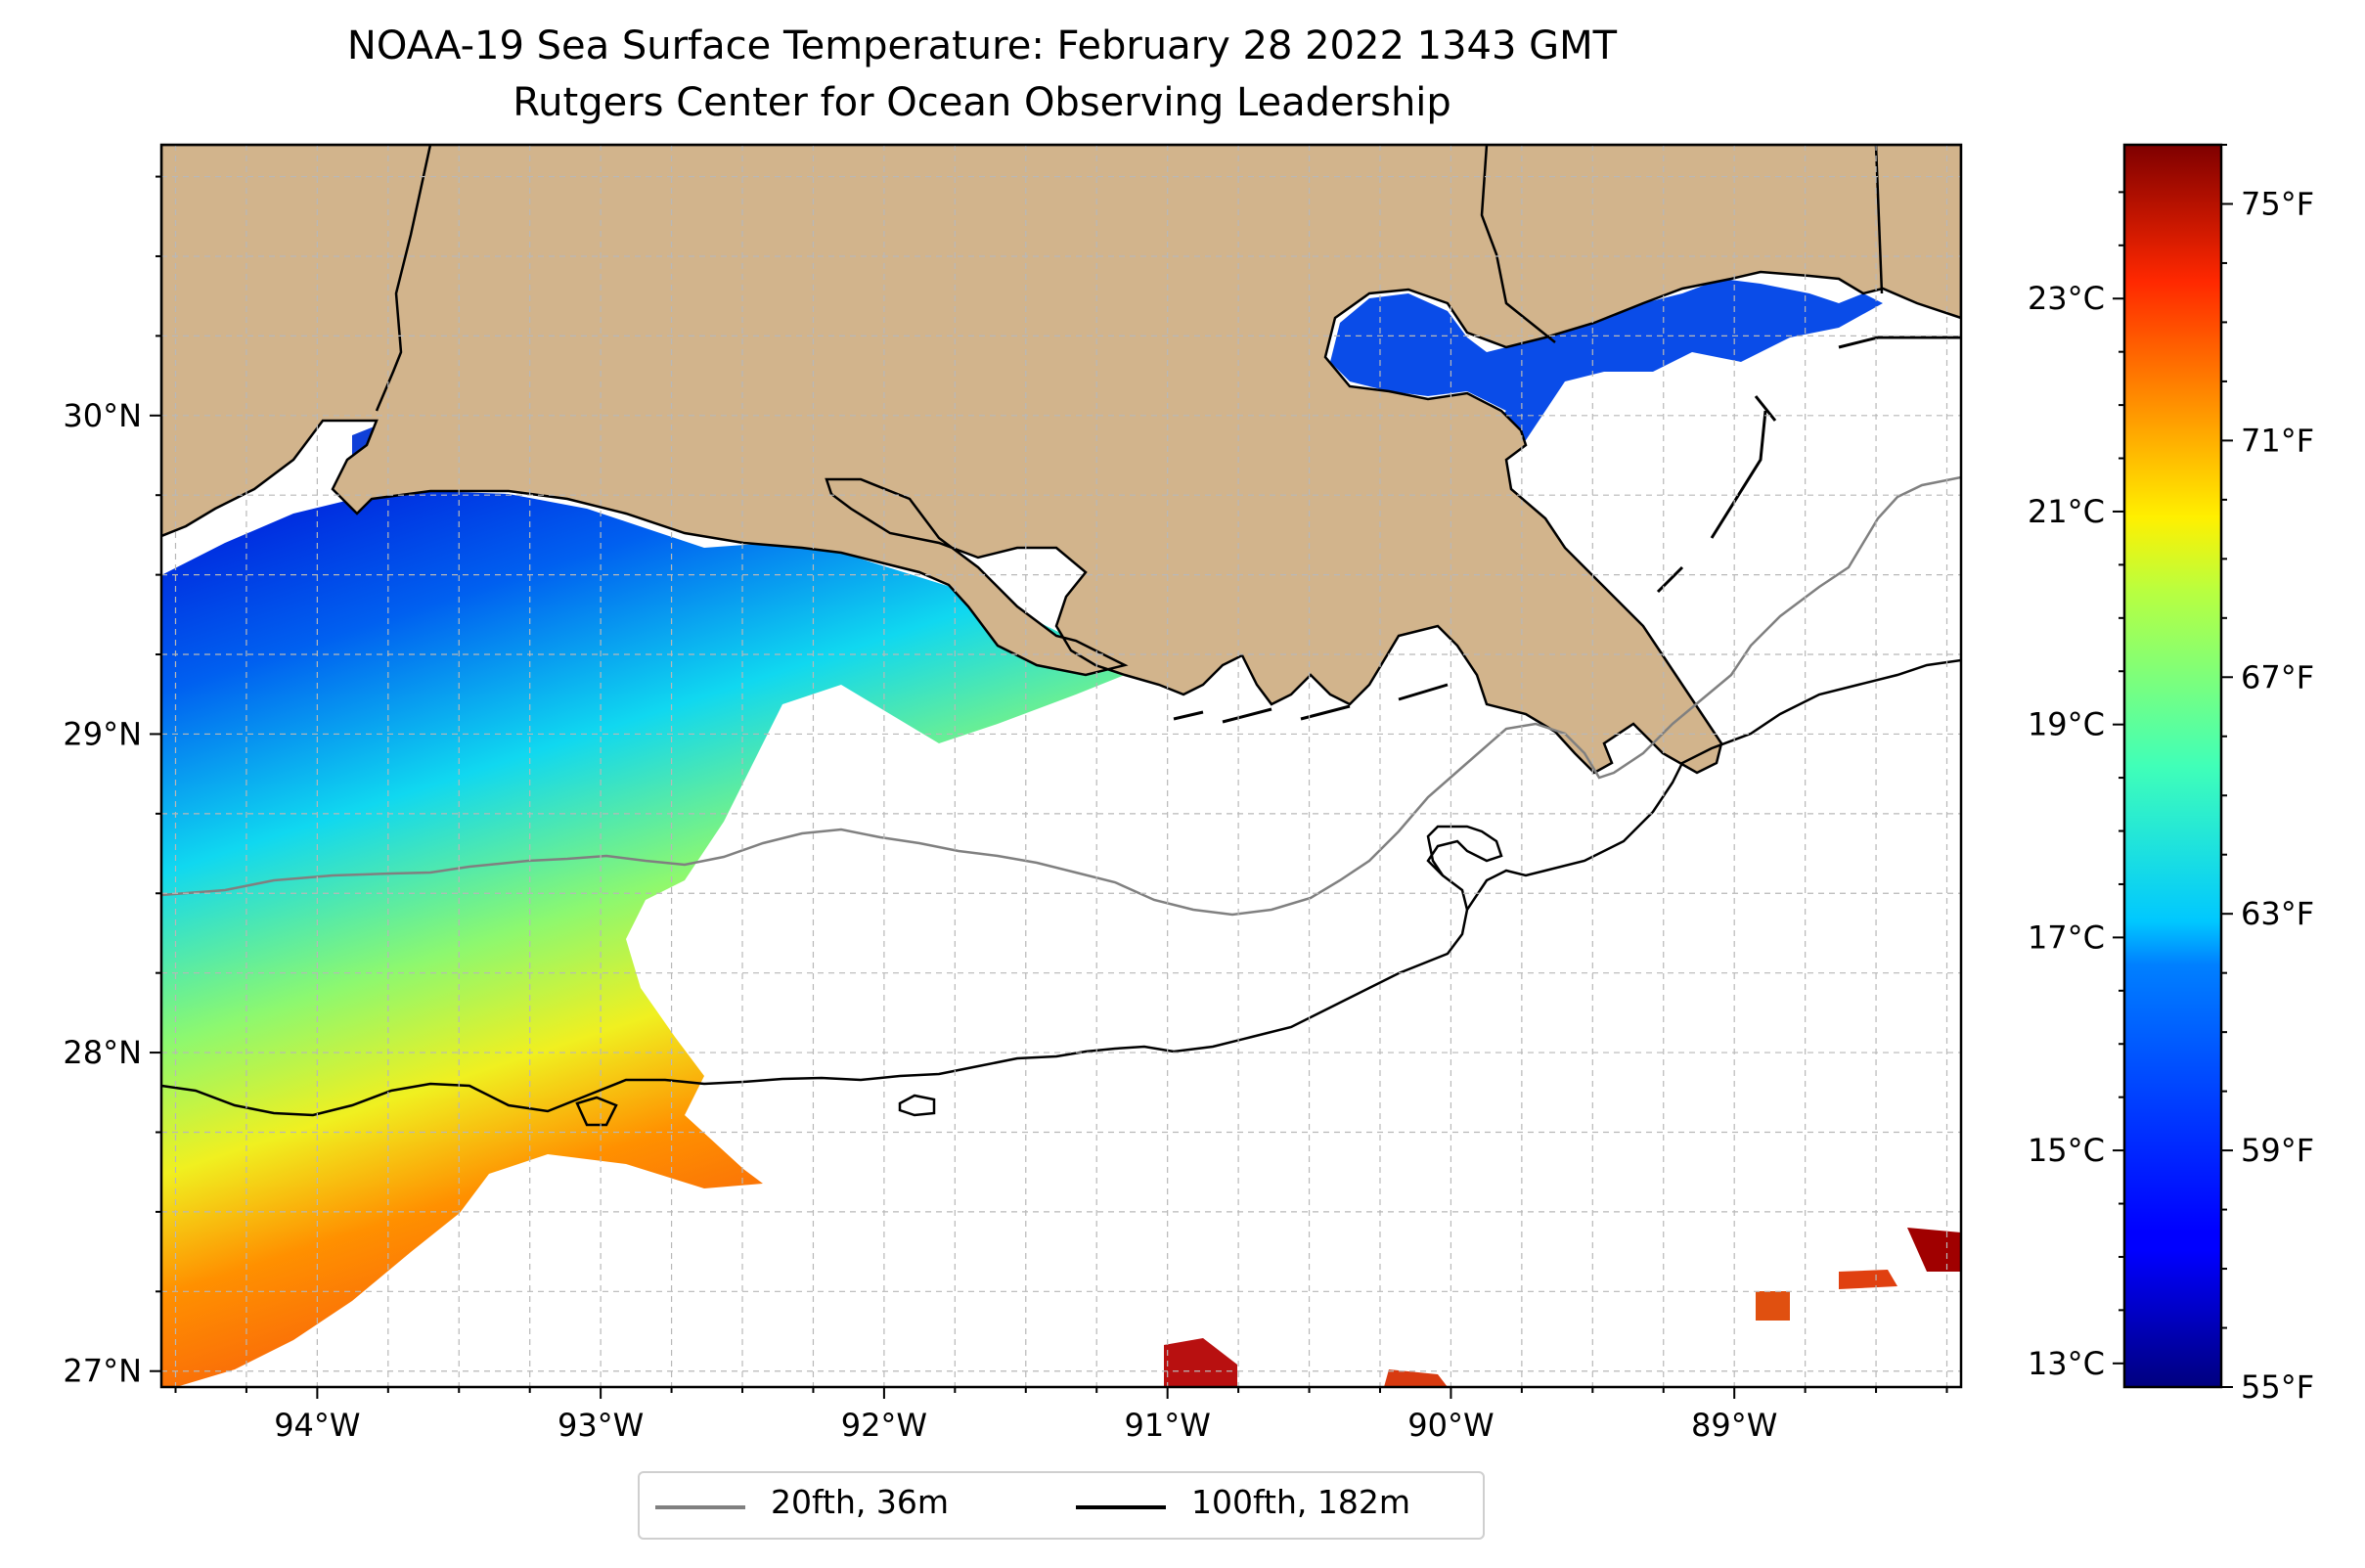 The width and height of the screenshot is (2365, 1568). Describe the element at coordinates (403, 278) in the screenshot. I see `state-border` at that location.